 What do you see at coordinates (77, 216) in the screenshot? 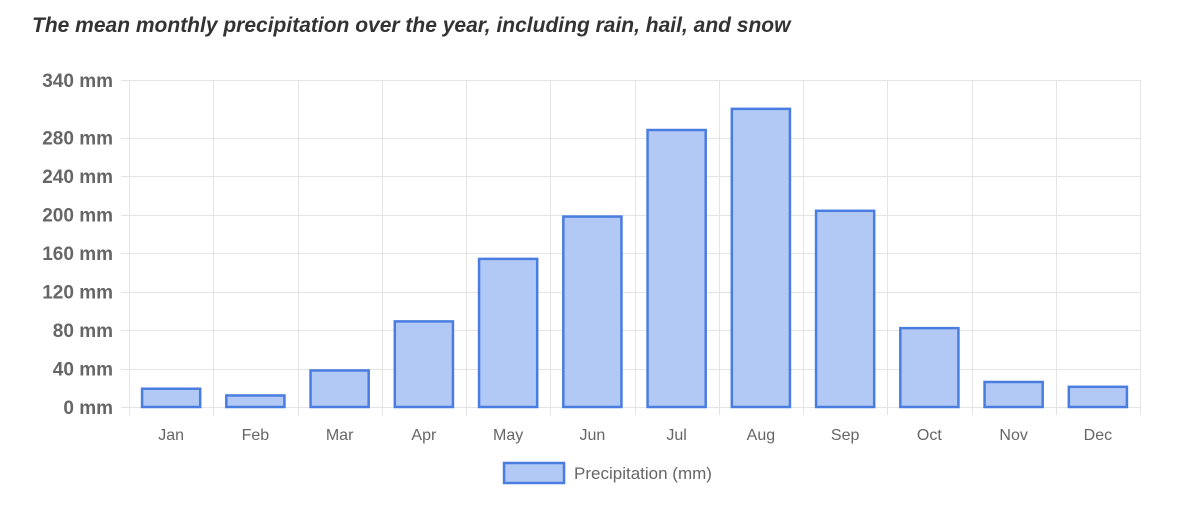
I see `y-tick-label: 200 mm` at bounding box center [77, 216].